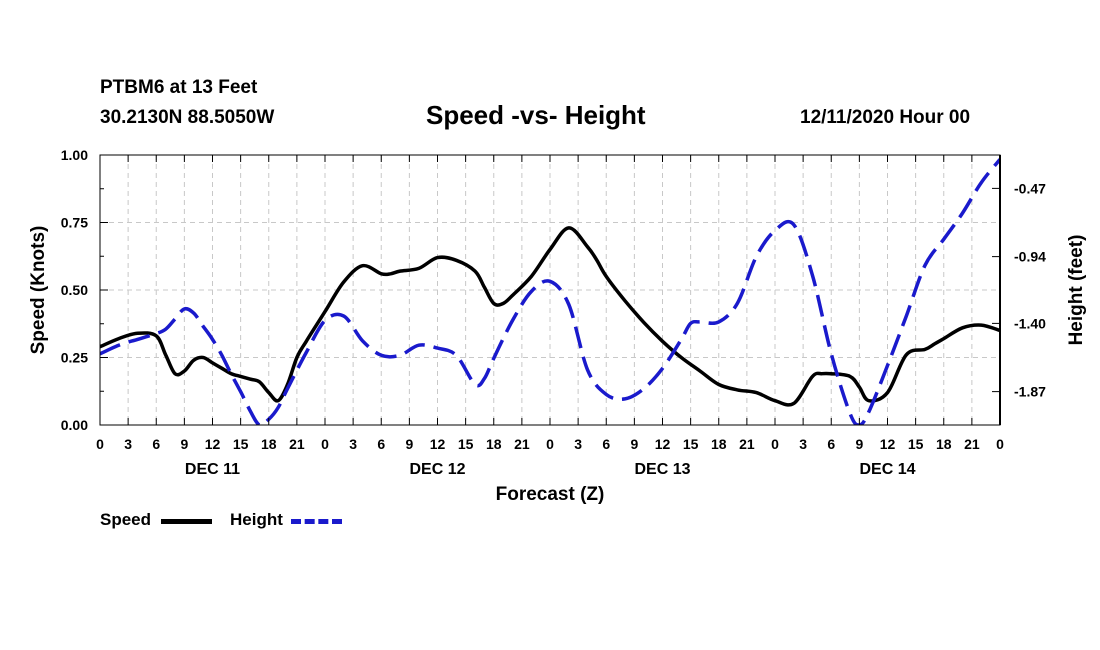  What do you see at coordinates (74, 290) in the screenshot?
I see `y-tick-label: 0.50` at bounding box center [74, 290].